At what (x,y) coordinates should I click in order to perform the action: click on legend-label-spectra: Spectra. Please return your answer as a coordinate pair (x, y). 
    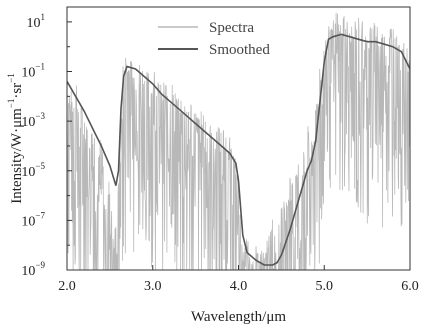
    Looking at the image, I should click on (231, 28).